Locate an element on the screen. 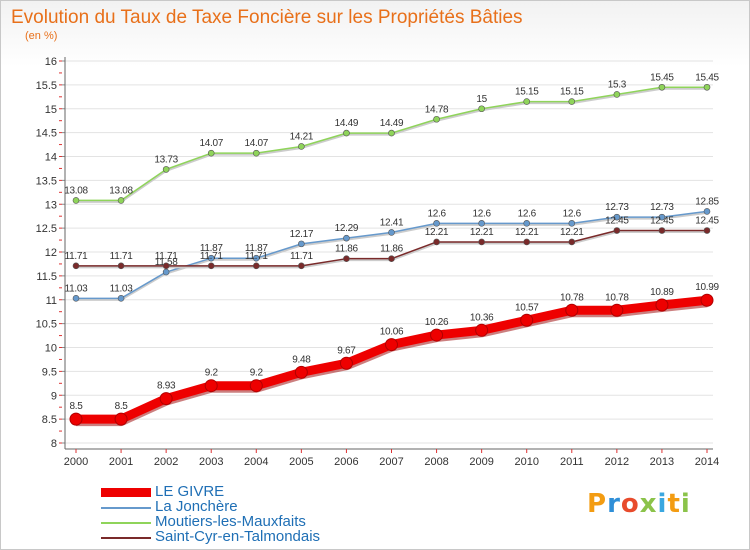 Image resolution: width=750 pixels, height=550 pixels. y-tick-label: 15 is located at coordinates (51, 110).